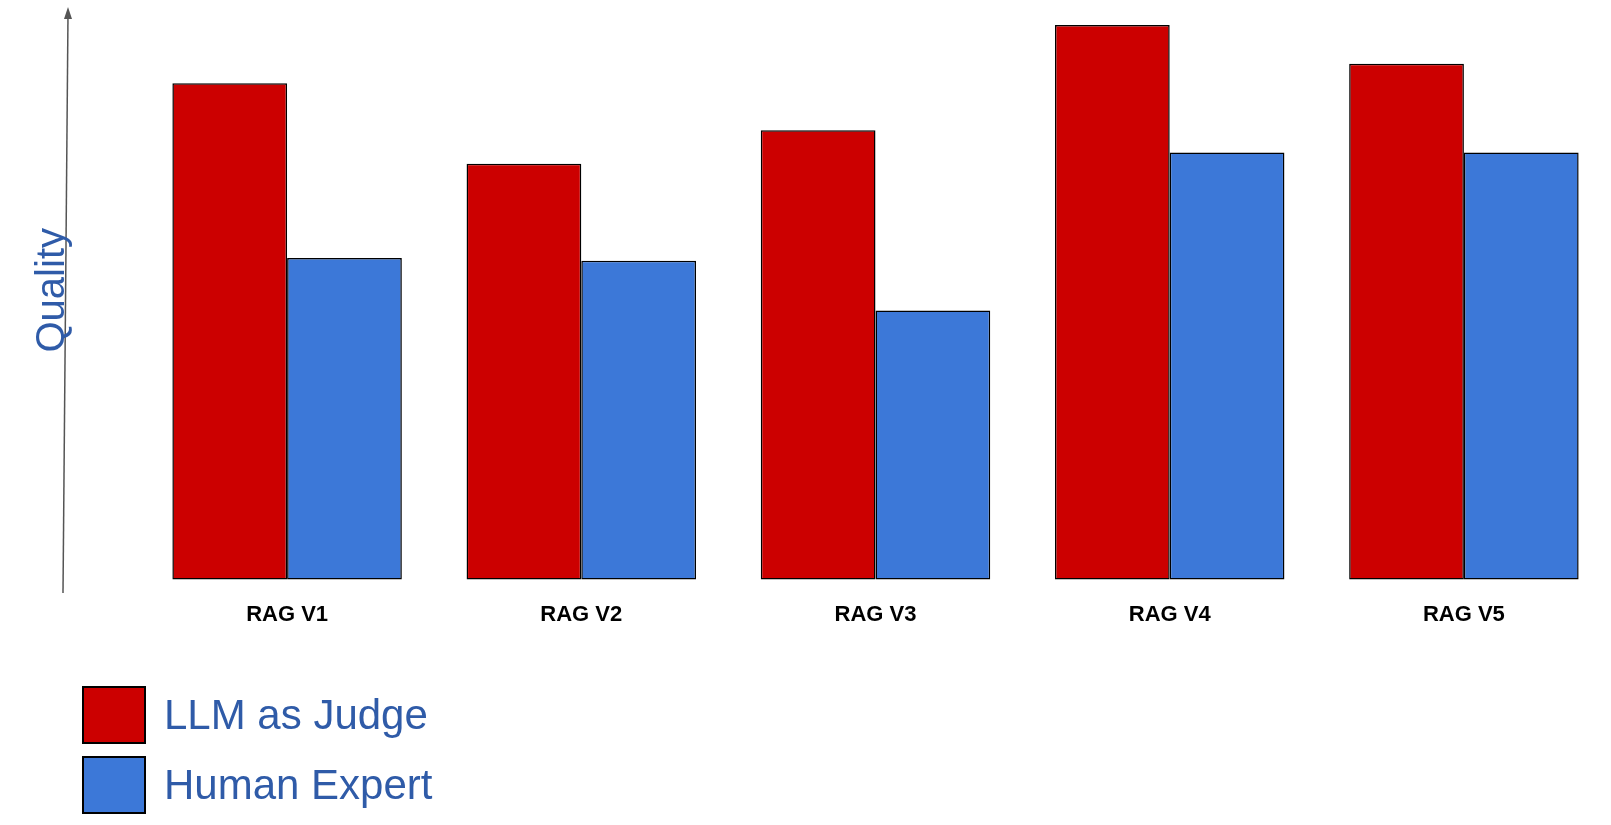 This screenshot has height=825, width=1611. What do you see at coordinates (1170, 613) in the screenshot?
I see `x-tick-label: RAG V4` at bounding box center [1170, 613].